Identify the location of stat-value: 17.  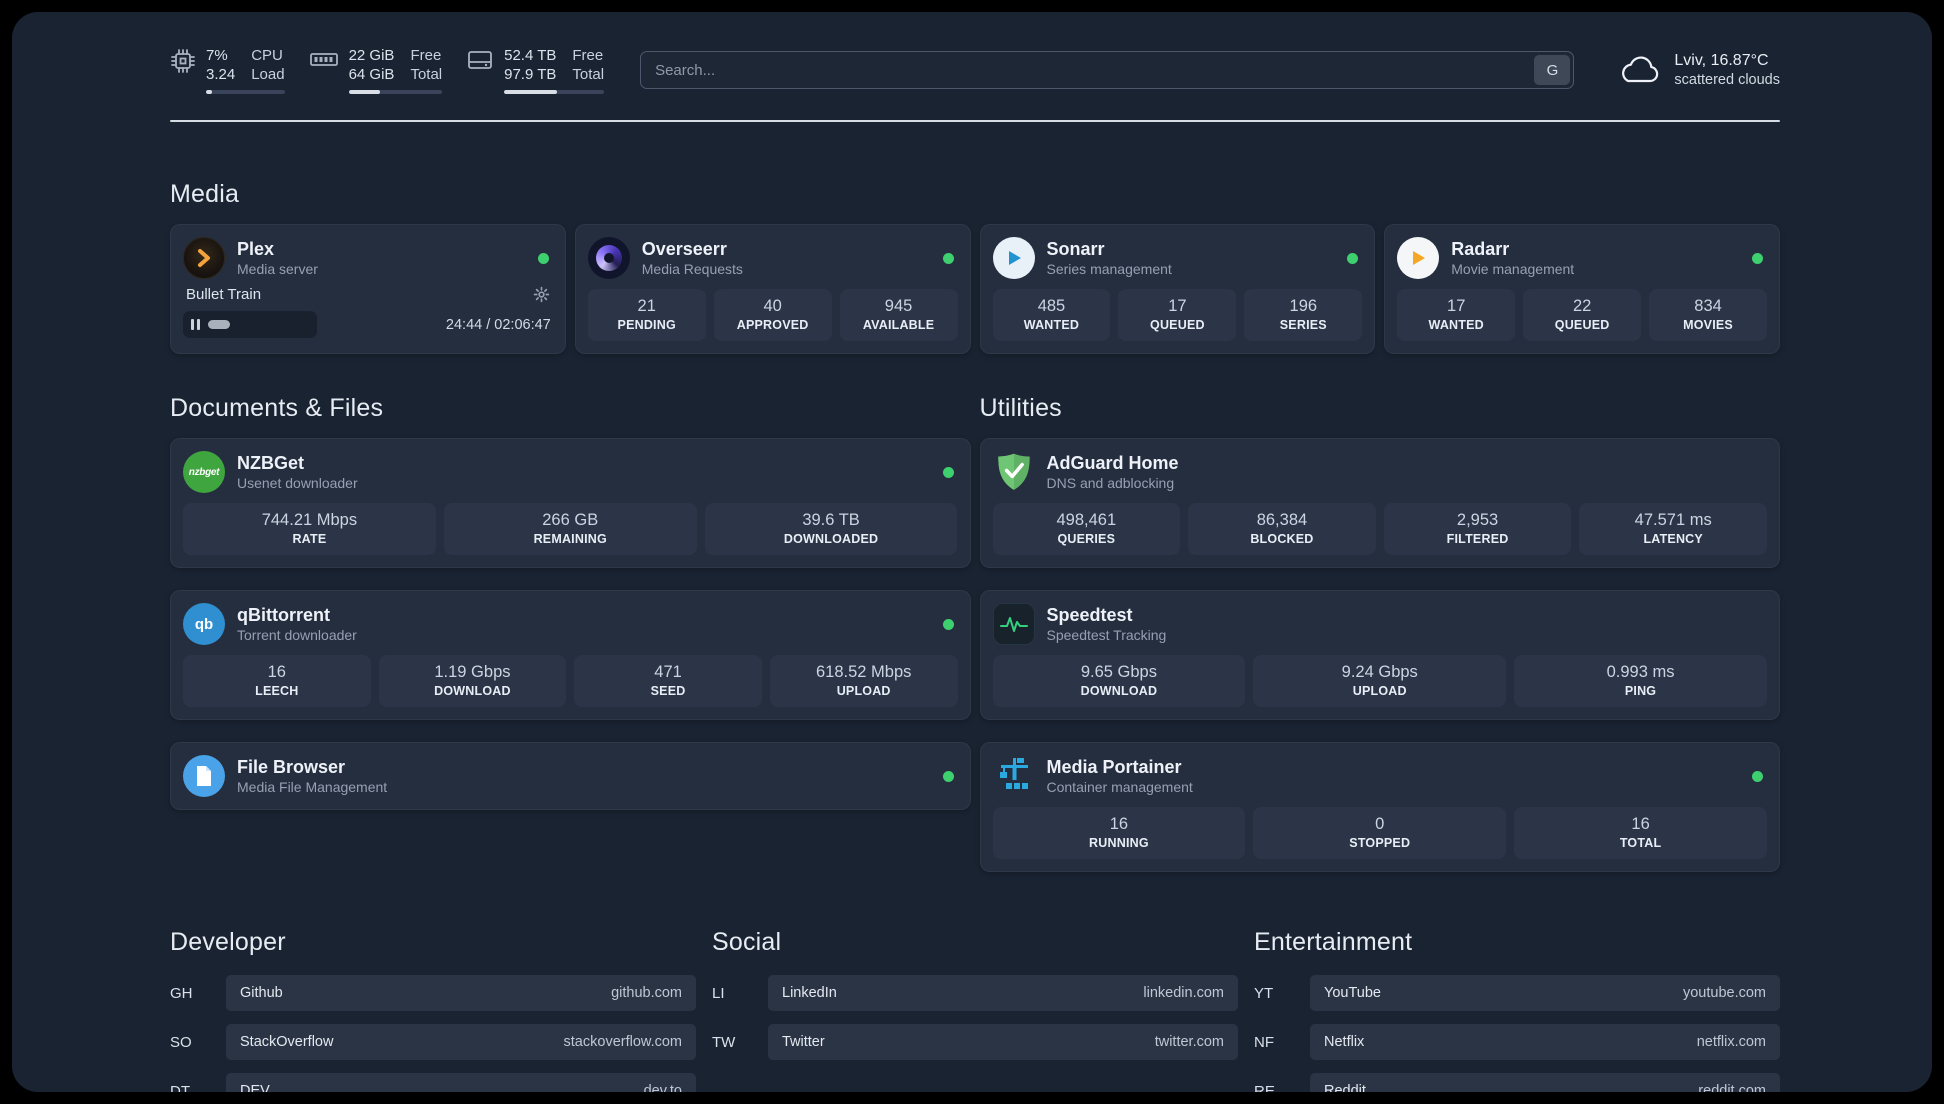
(1177, 306).